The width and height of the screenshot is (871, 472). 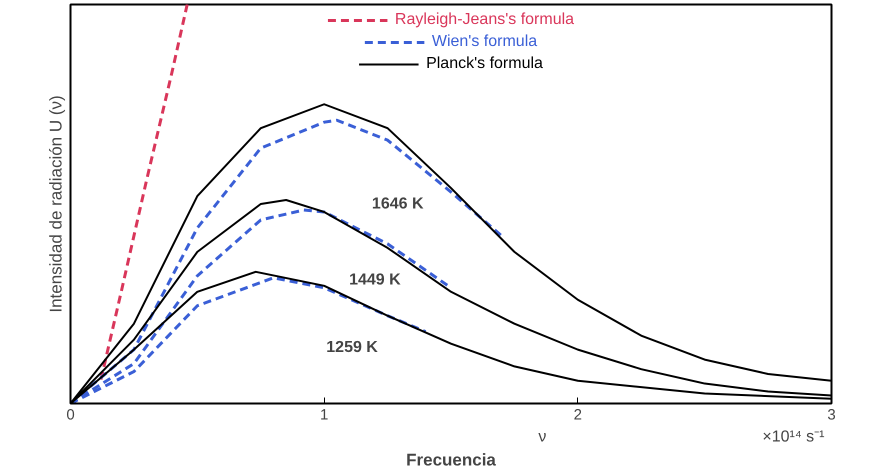 What do you see at coordinates (793, 437) in the screenshot?
I see `text: ×10¹⁴ s⁻¹` at bounding box center [793, 437].